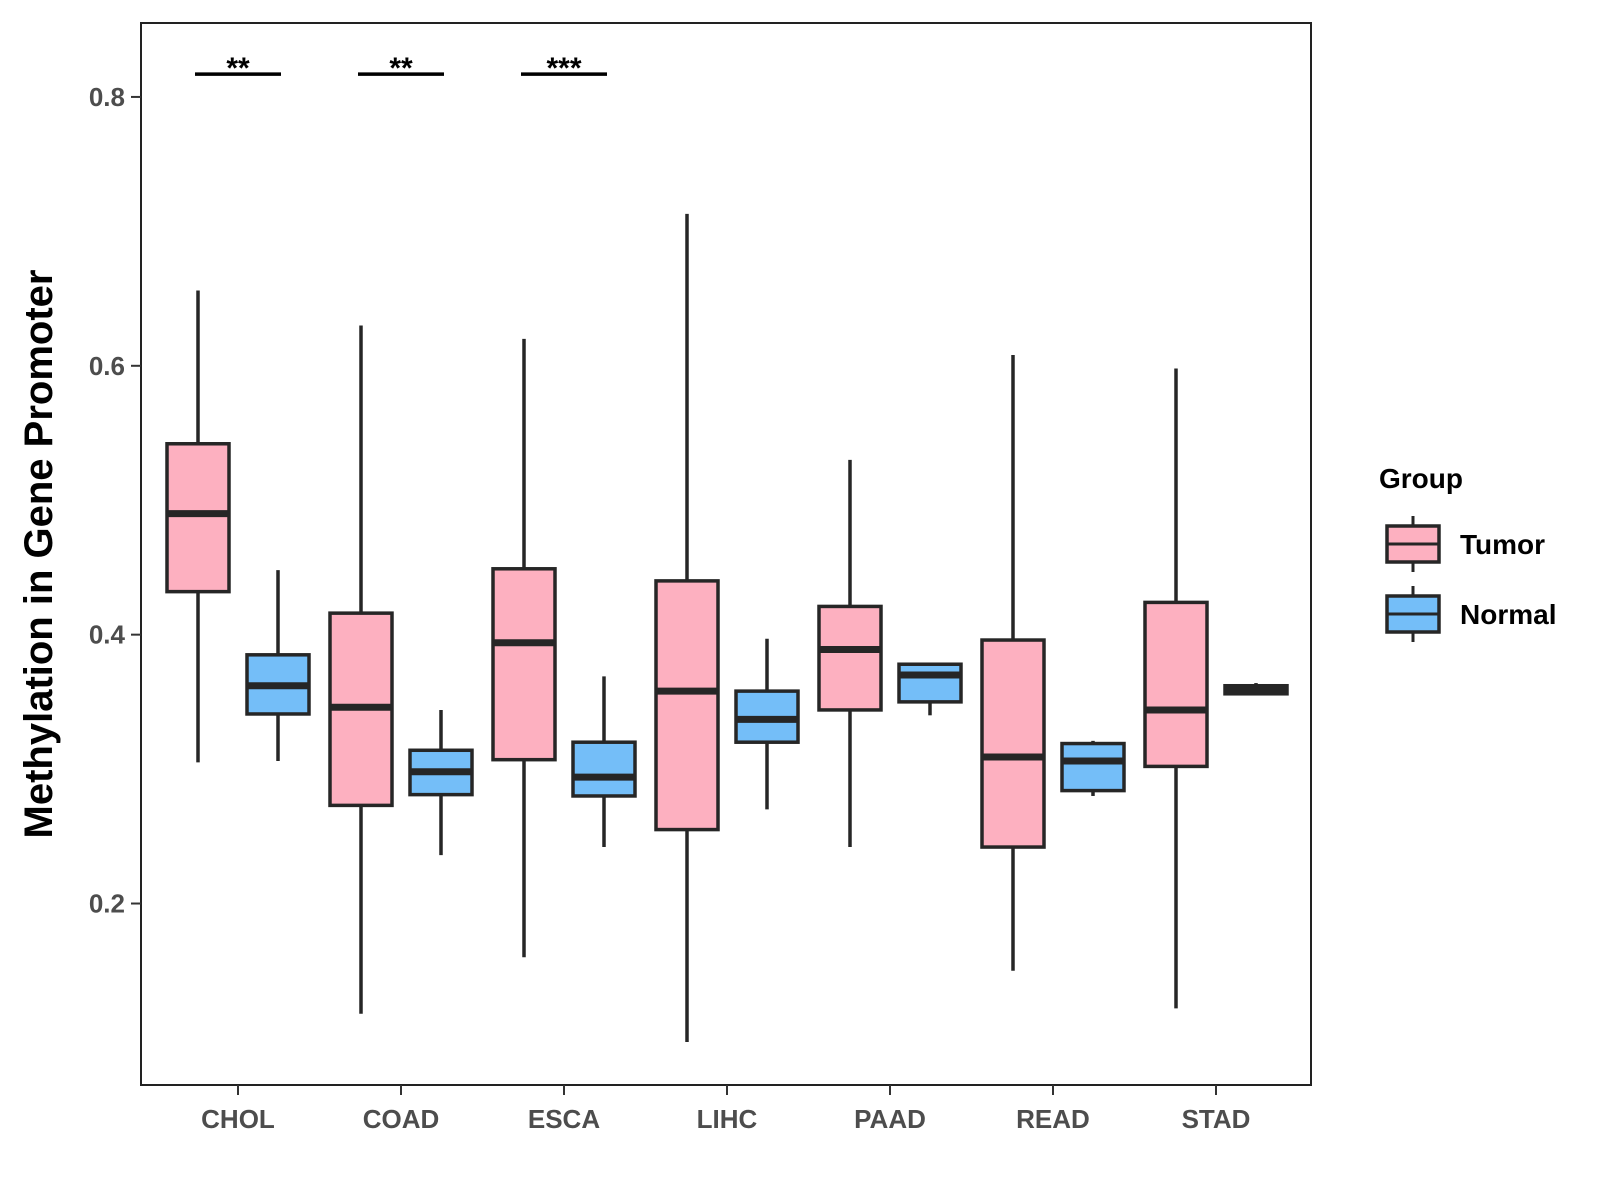 This screenshot has height=1200, width=1600. Describe the element at coordinates (39, 554) in the screenshot. I see `y-axis-title: Methylation in Gene Promoter` at that location.